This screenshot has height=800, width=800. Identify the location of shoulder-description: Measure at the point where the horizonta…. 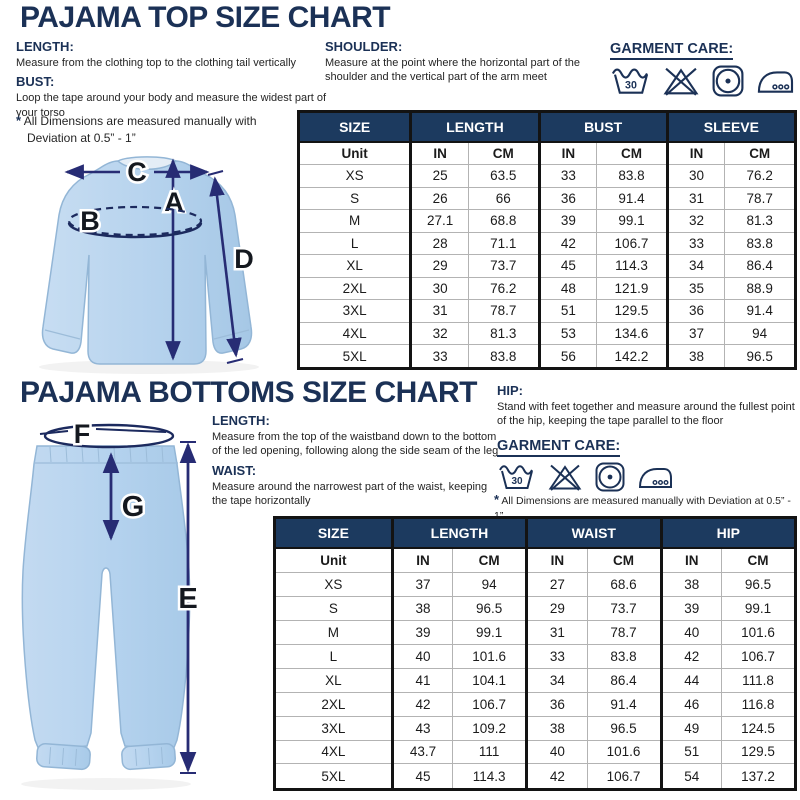
(452, 70).